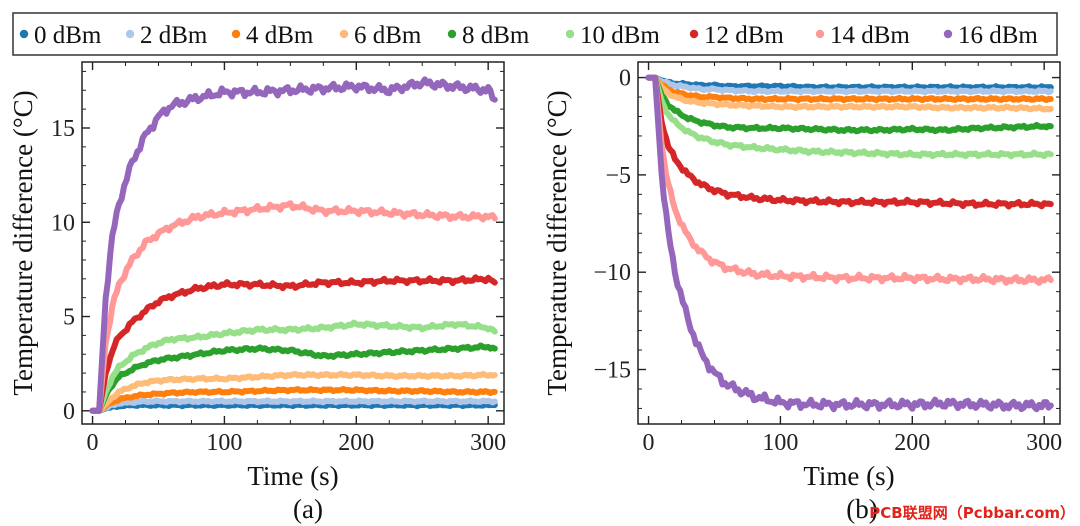 This screenshot has width=1080, height=526. Describe the element at coordinates (23, 242) in the screenshot. I see `panel-a-ylabel: Temperature difference (°C)` at that location.